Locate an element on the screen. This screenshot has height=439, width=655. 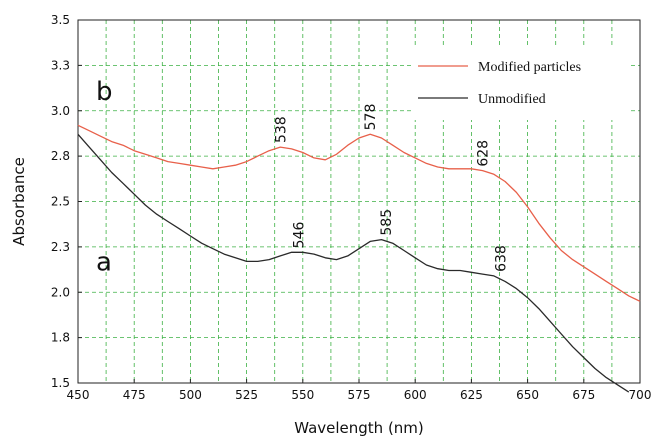
y-tick-label: 1.8 is located at coordinates (60, 338).